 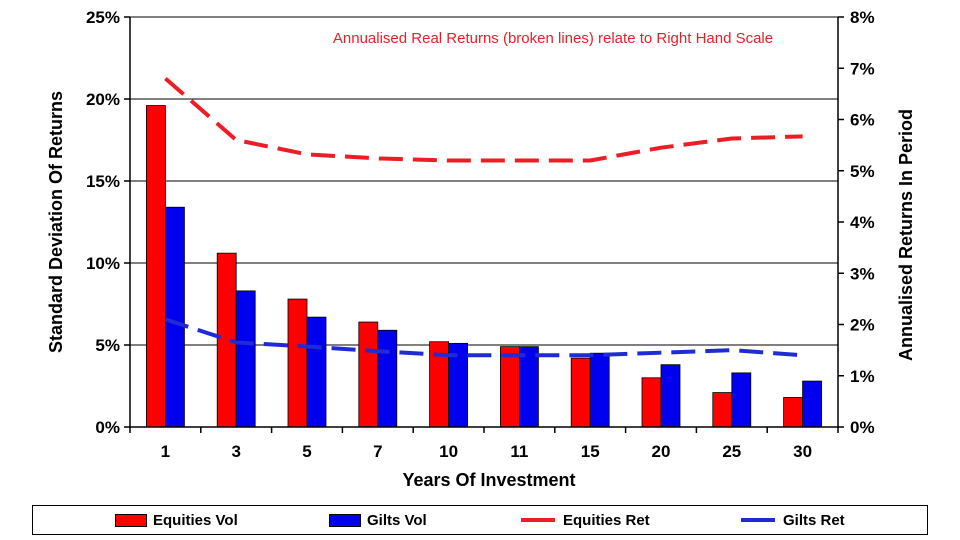 I want to click on y-right-tick-label: 5%, so click(x=862, y=171).